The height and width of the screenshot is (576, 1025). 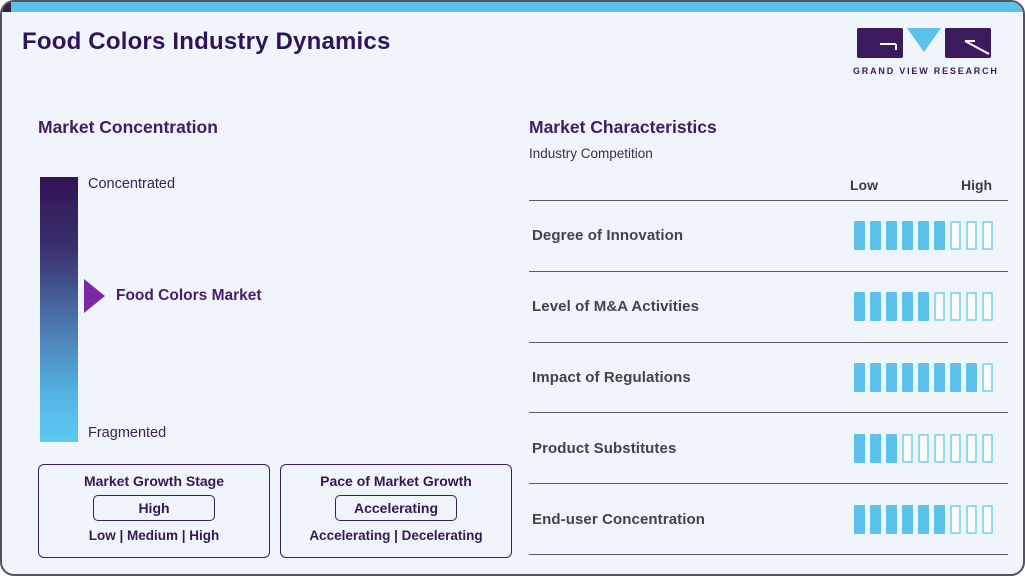 I want to click on pace-title: Pace of Market Growth, so click(x=396, y=481).